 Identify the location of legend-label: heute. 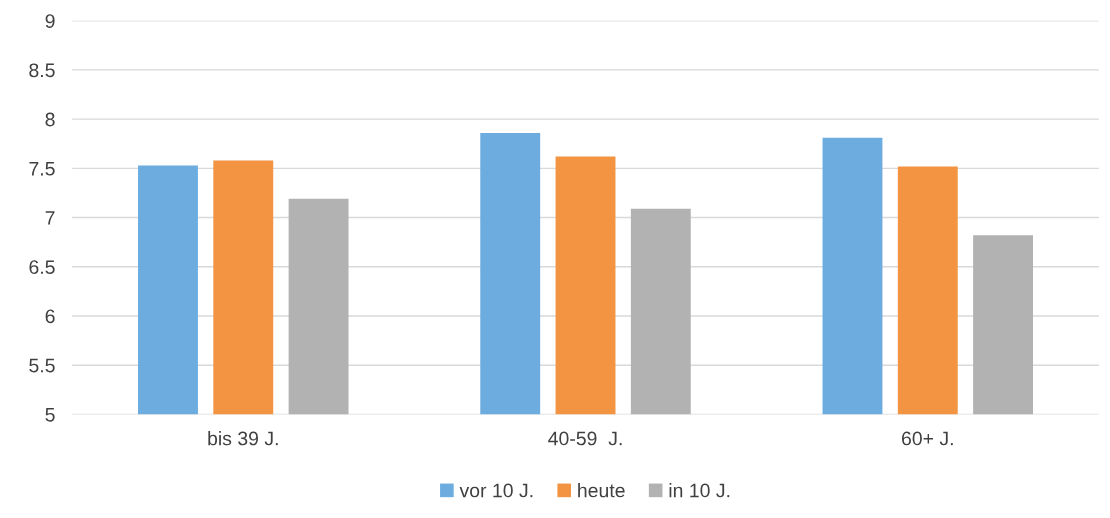
(601, 490).